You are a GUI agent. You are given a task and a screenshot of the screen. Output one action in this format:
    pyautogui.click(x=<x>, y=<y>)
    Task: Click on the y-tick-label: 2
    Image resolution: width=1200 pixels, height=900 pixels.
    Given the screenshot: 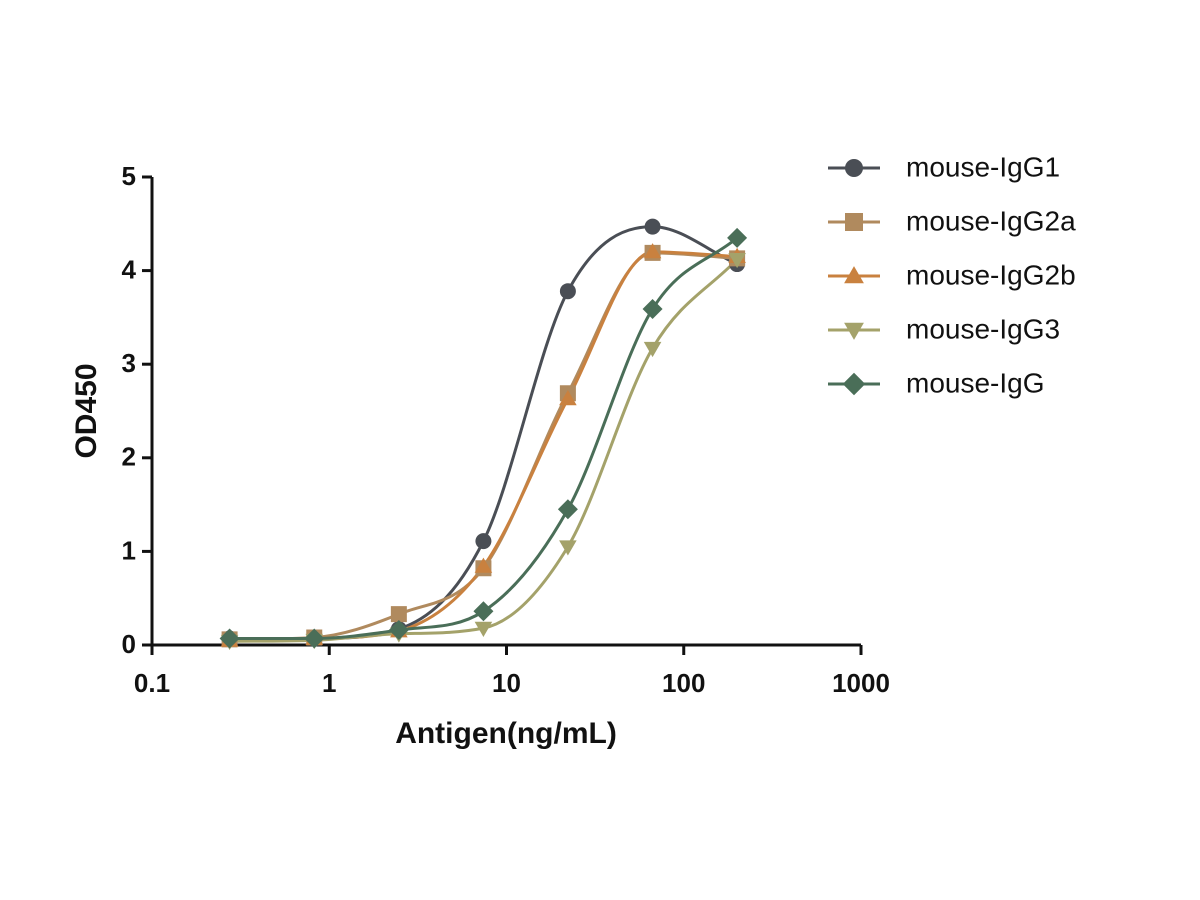 What is the action you would take?
    pyautogui.click(x=129, y=457)
    